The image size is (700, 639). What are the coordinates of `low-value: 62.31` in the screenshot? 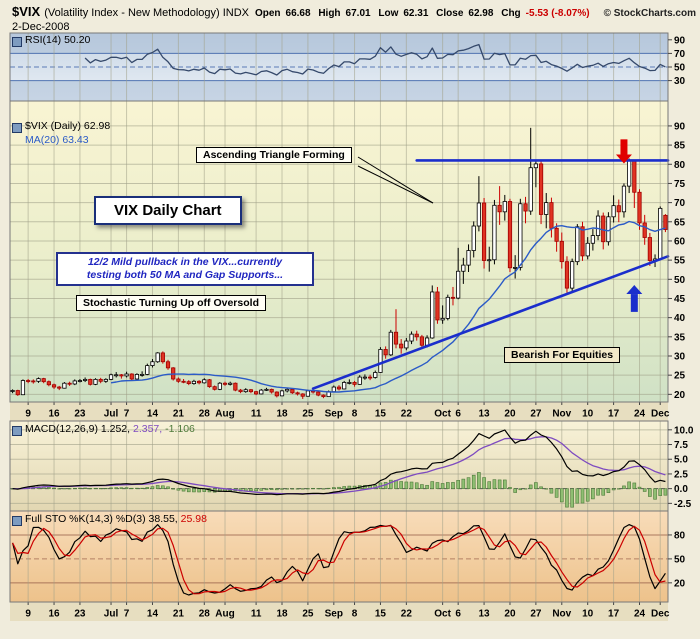 It's located at (416, 13).